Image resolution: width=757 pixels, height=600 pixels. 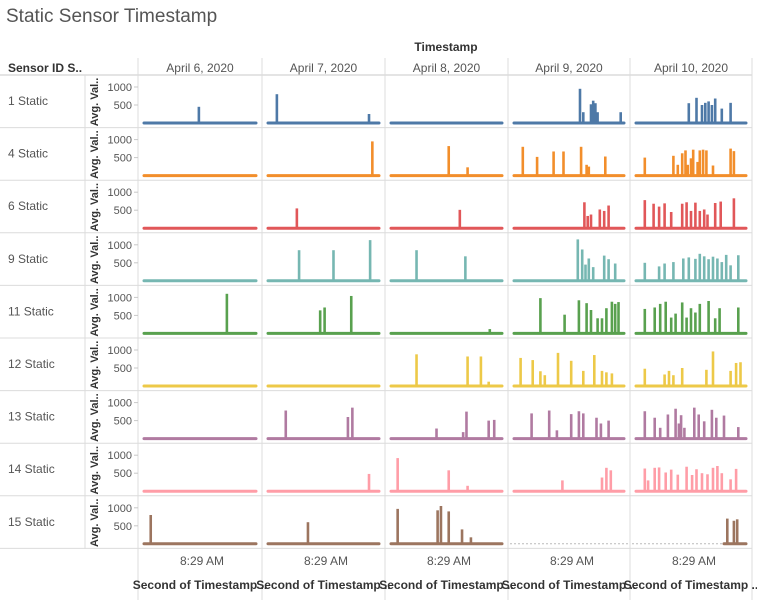 What do you see at coordinates (31, 364) in the screenshot?
I see `row-label: 12 Static` at bounding box center [31, 364].